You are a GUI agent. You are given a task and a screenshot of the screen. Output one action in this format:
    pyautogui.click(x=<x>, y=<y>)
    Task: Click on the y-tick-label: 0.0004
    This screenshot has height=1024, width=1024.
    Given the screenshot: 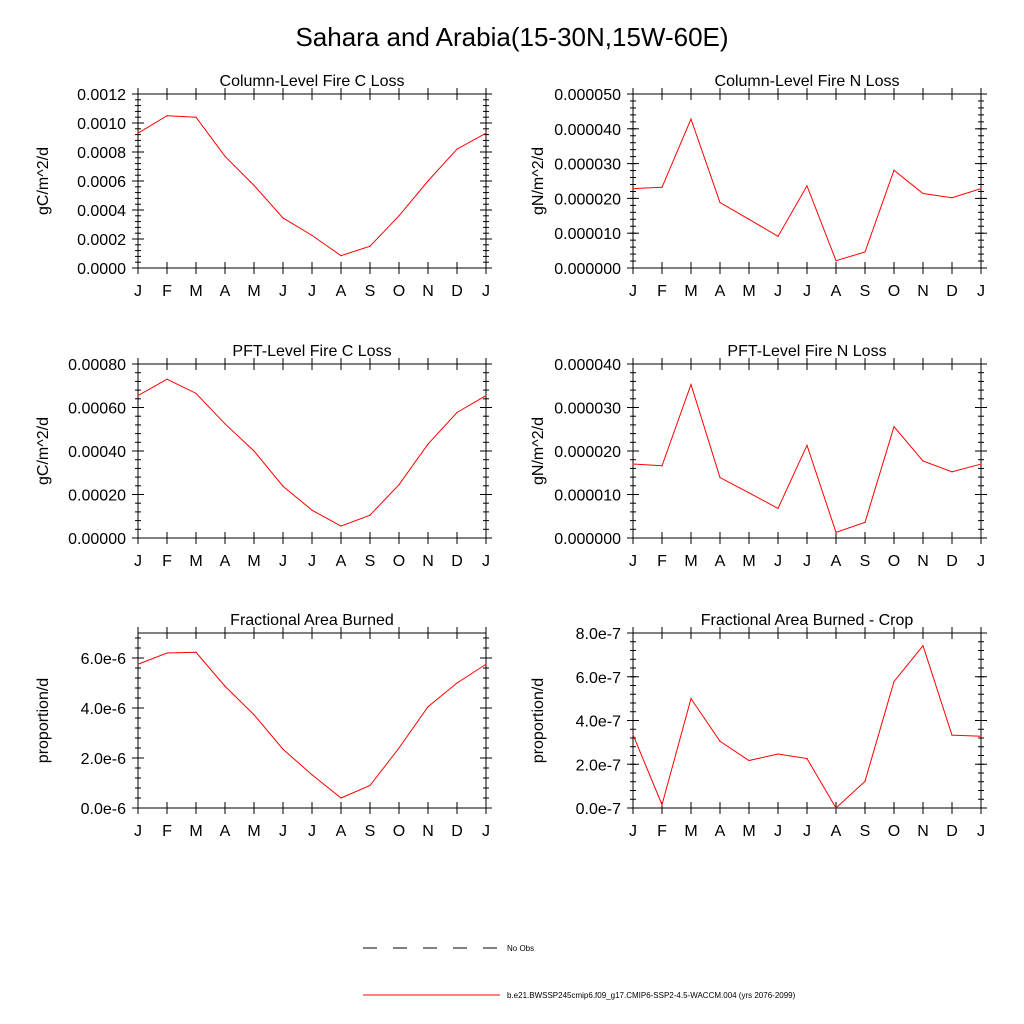 What is the action you would take?
    pyautogui.click(x=101, y=211)
    